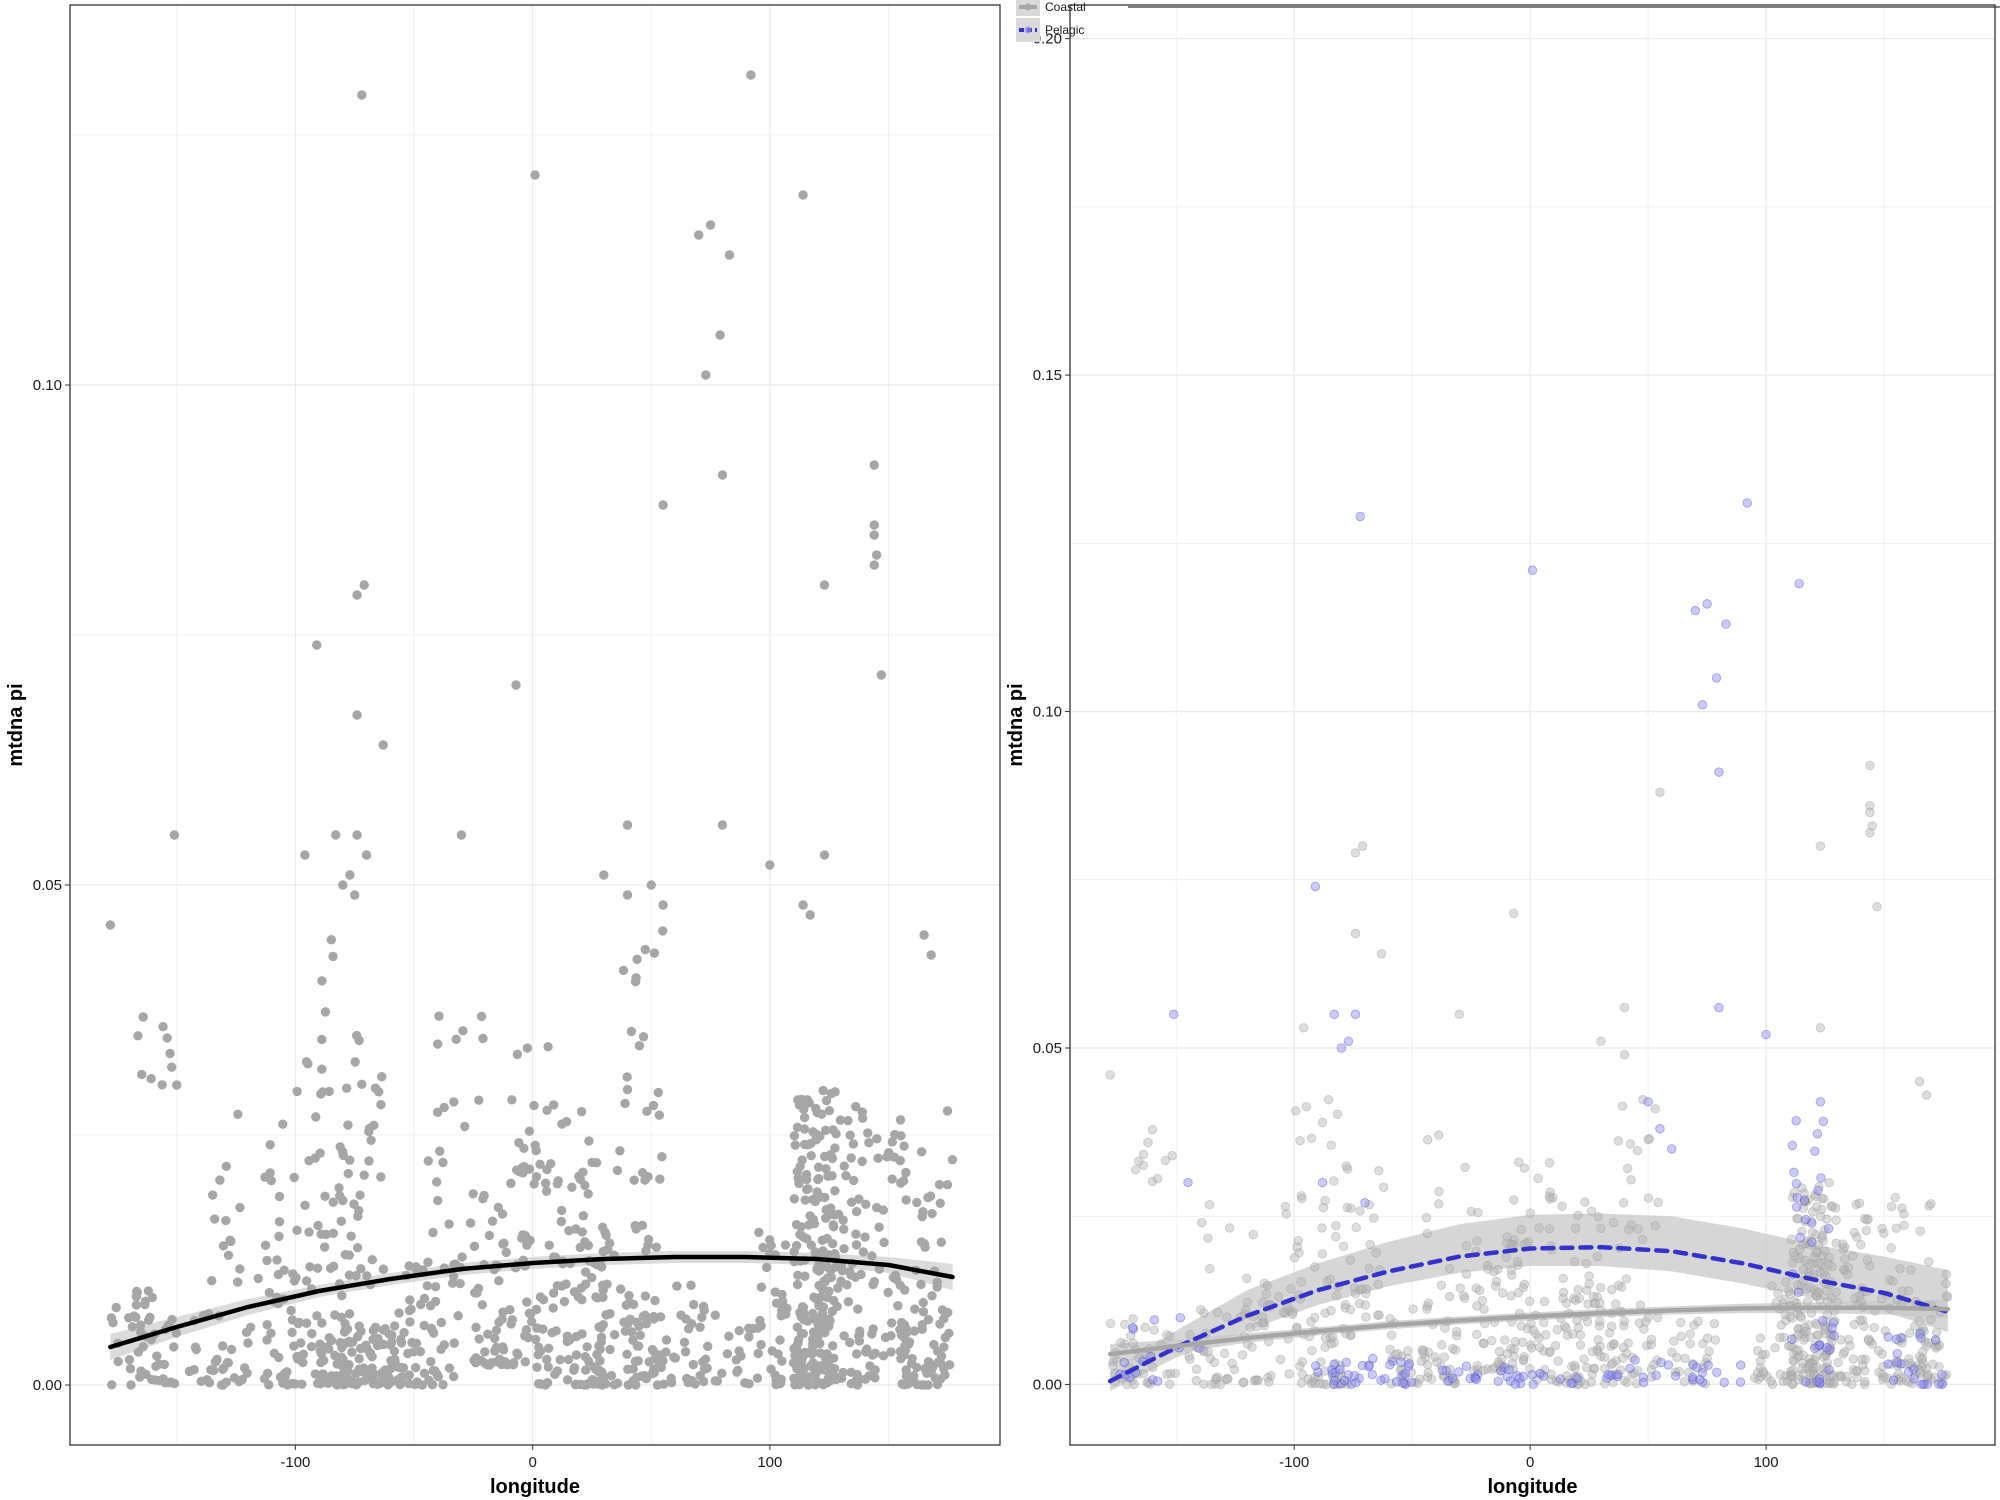 The height and width of the screenshot is (1500, 2000). I want to click on left-y-axis-title: mtdna pi, so click(16, 724).